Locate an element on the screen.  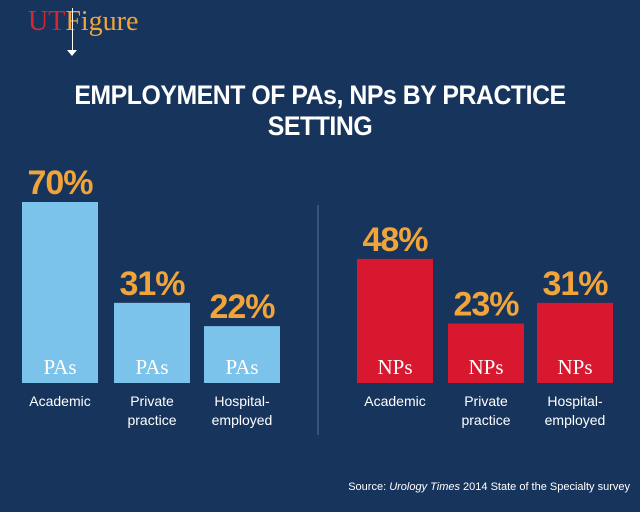
pa-category-label-3-line-1: Hospital- is located at coordinates (242, 401).